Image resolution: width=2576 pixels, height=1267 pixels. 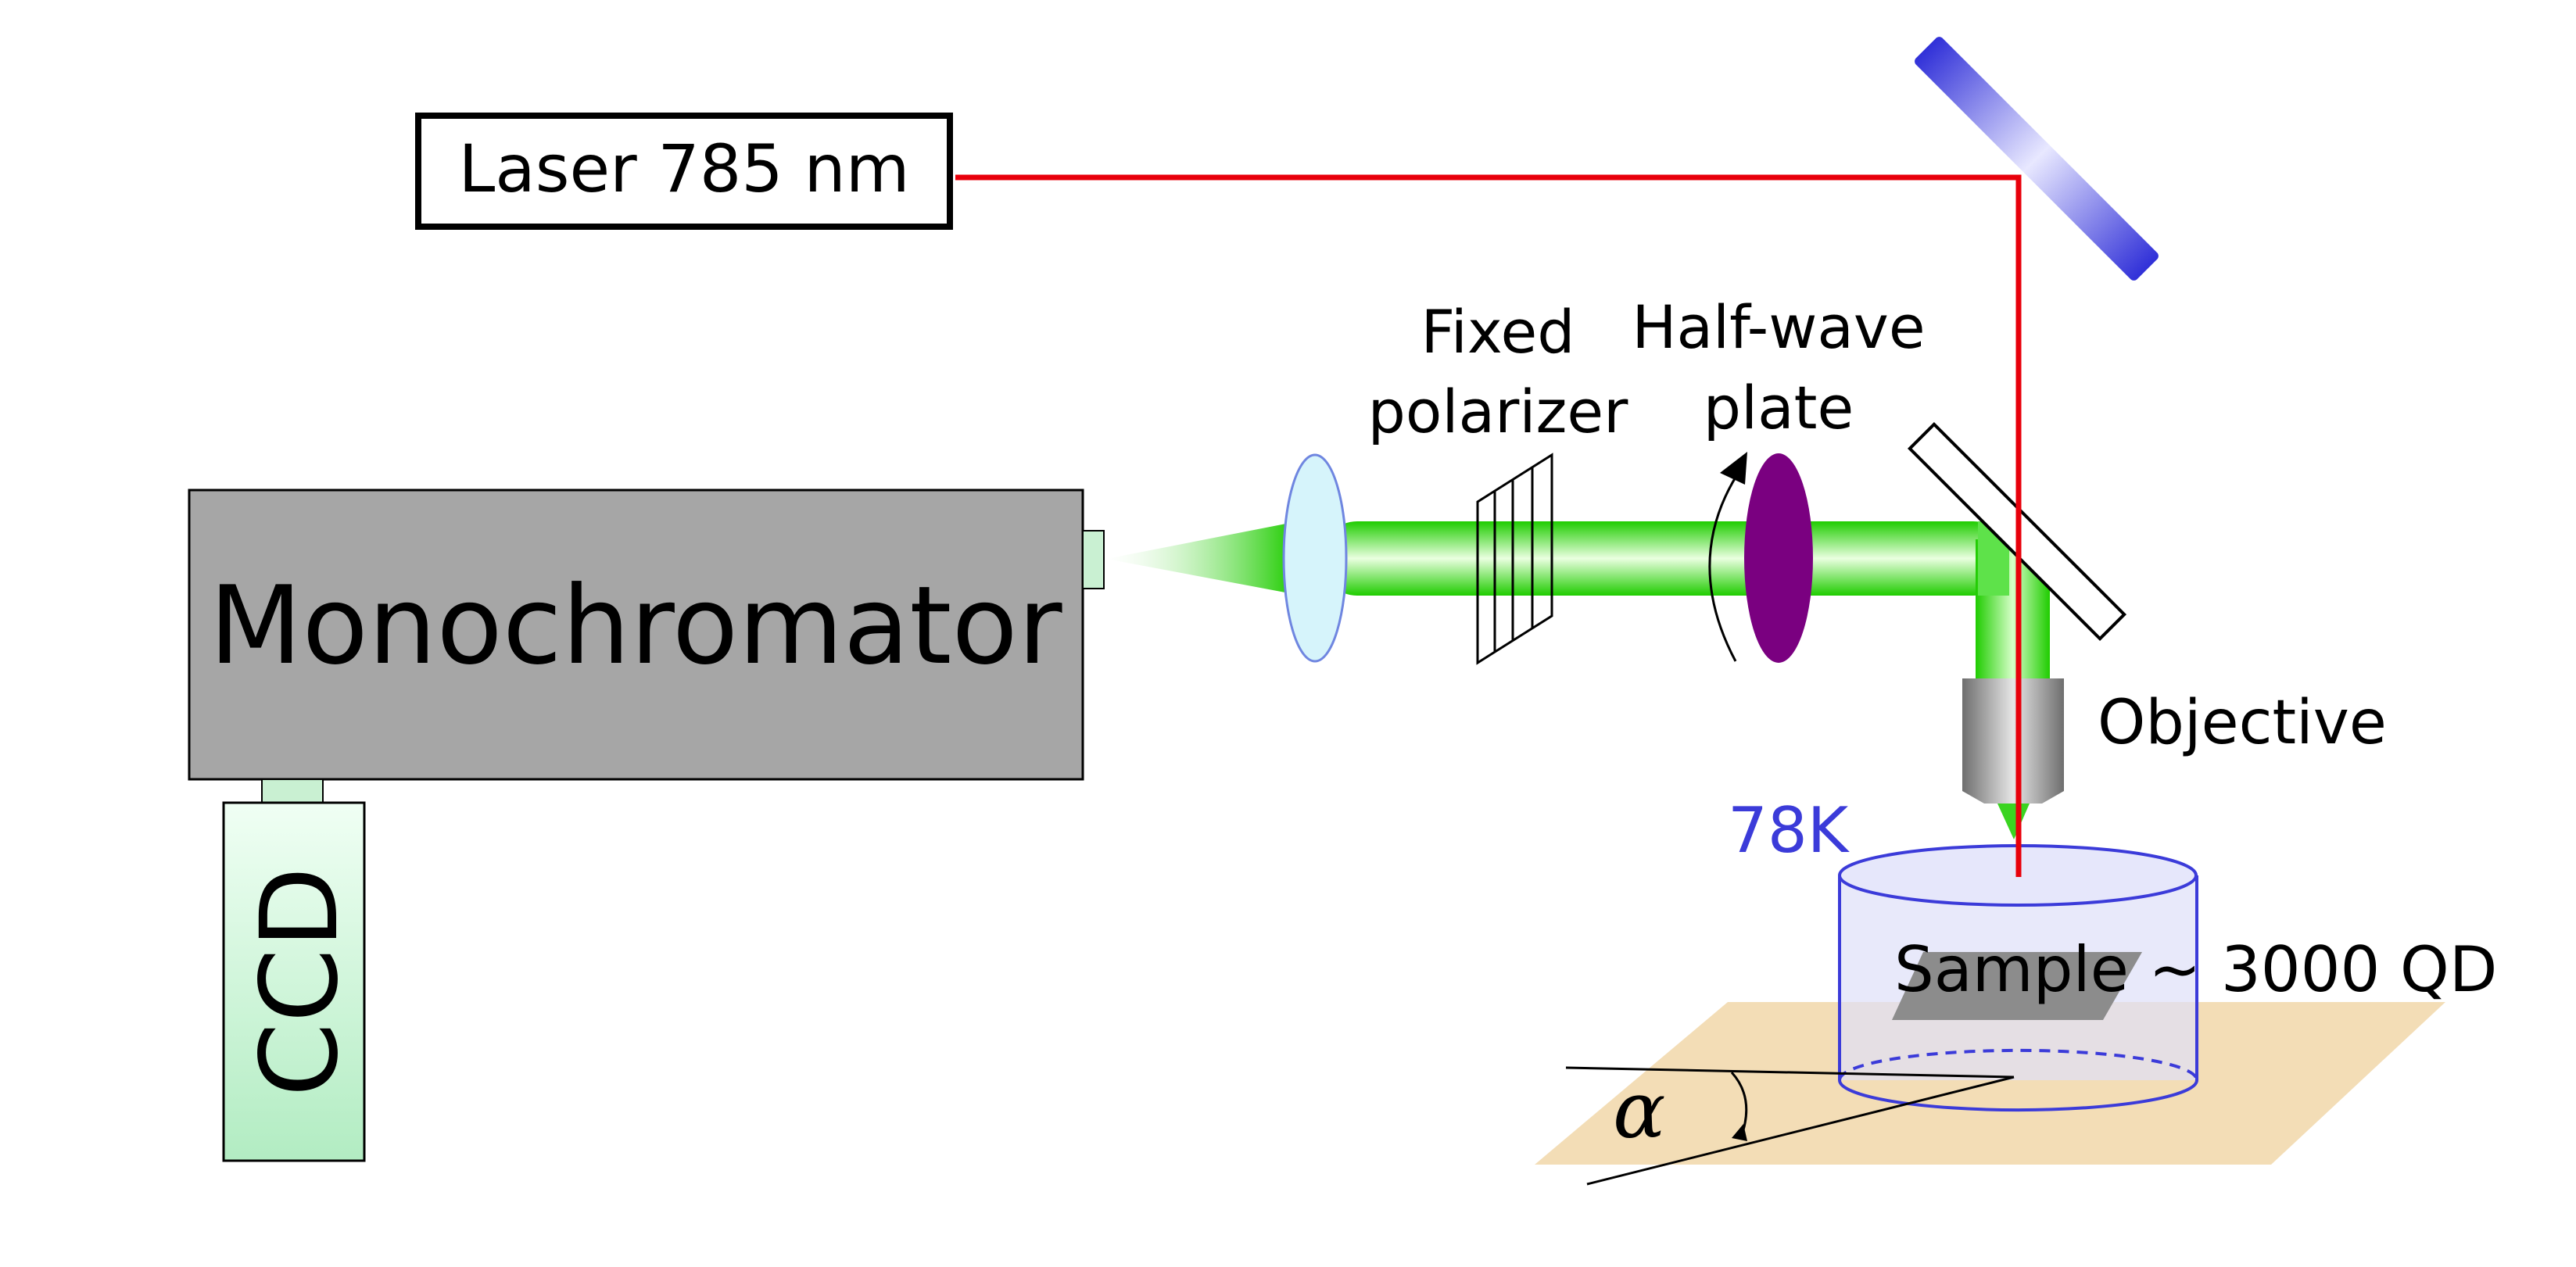 I want to click on fixed-polarizer-label-line2: polarizer, so click(x=1498, y=411).